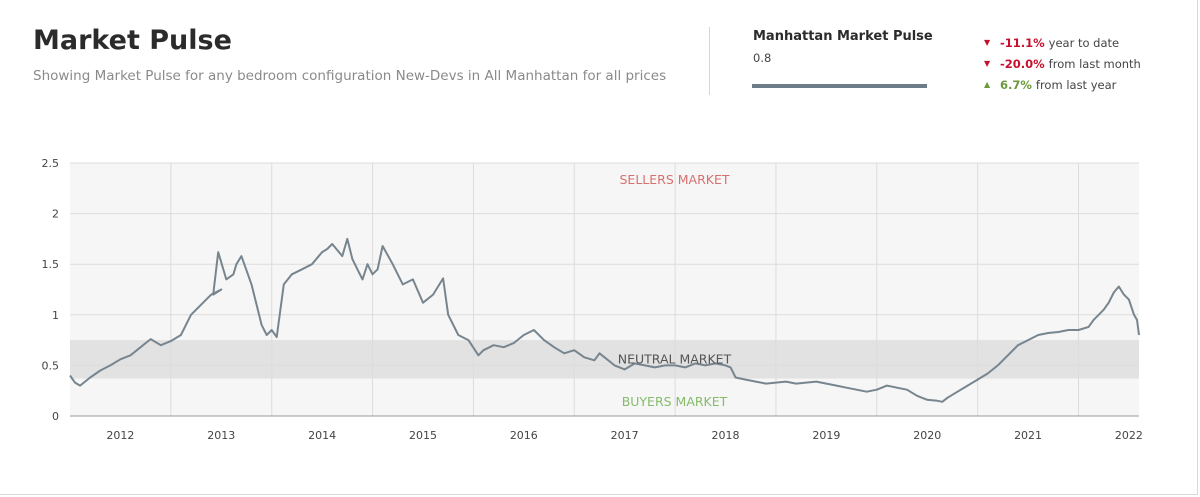  Describe the element at coordinates (1022, 42) in the screenshot. I see `stat-value: -11.1%` at that location.